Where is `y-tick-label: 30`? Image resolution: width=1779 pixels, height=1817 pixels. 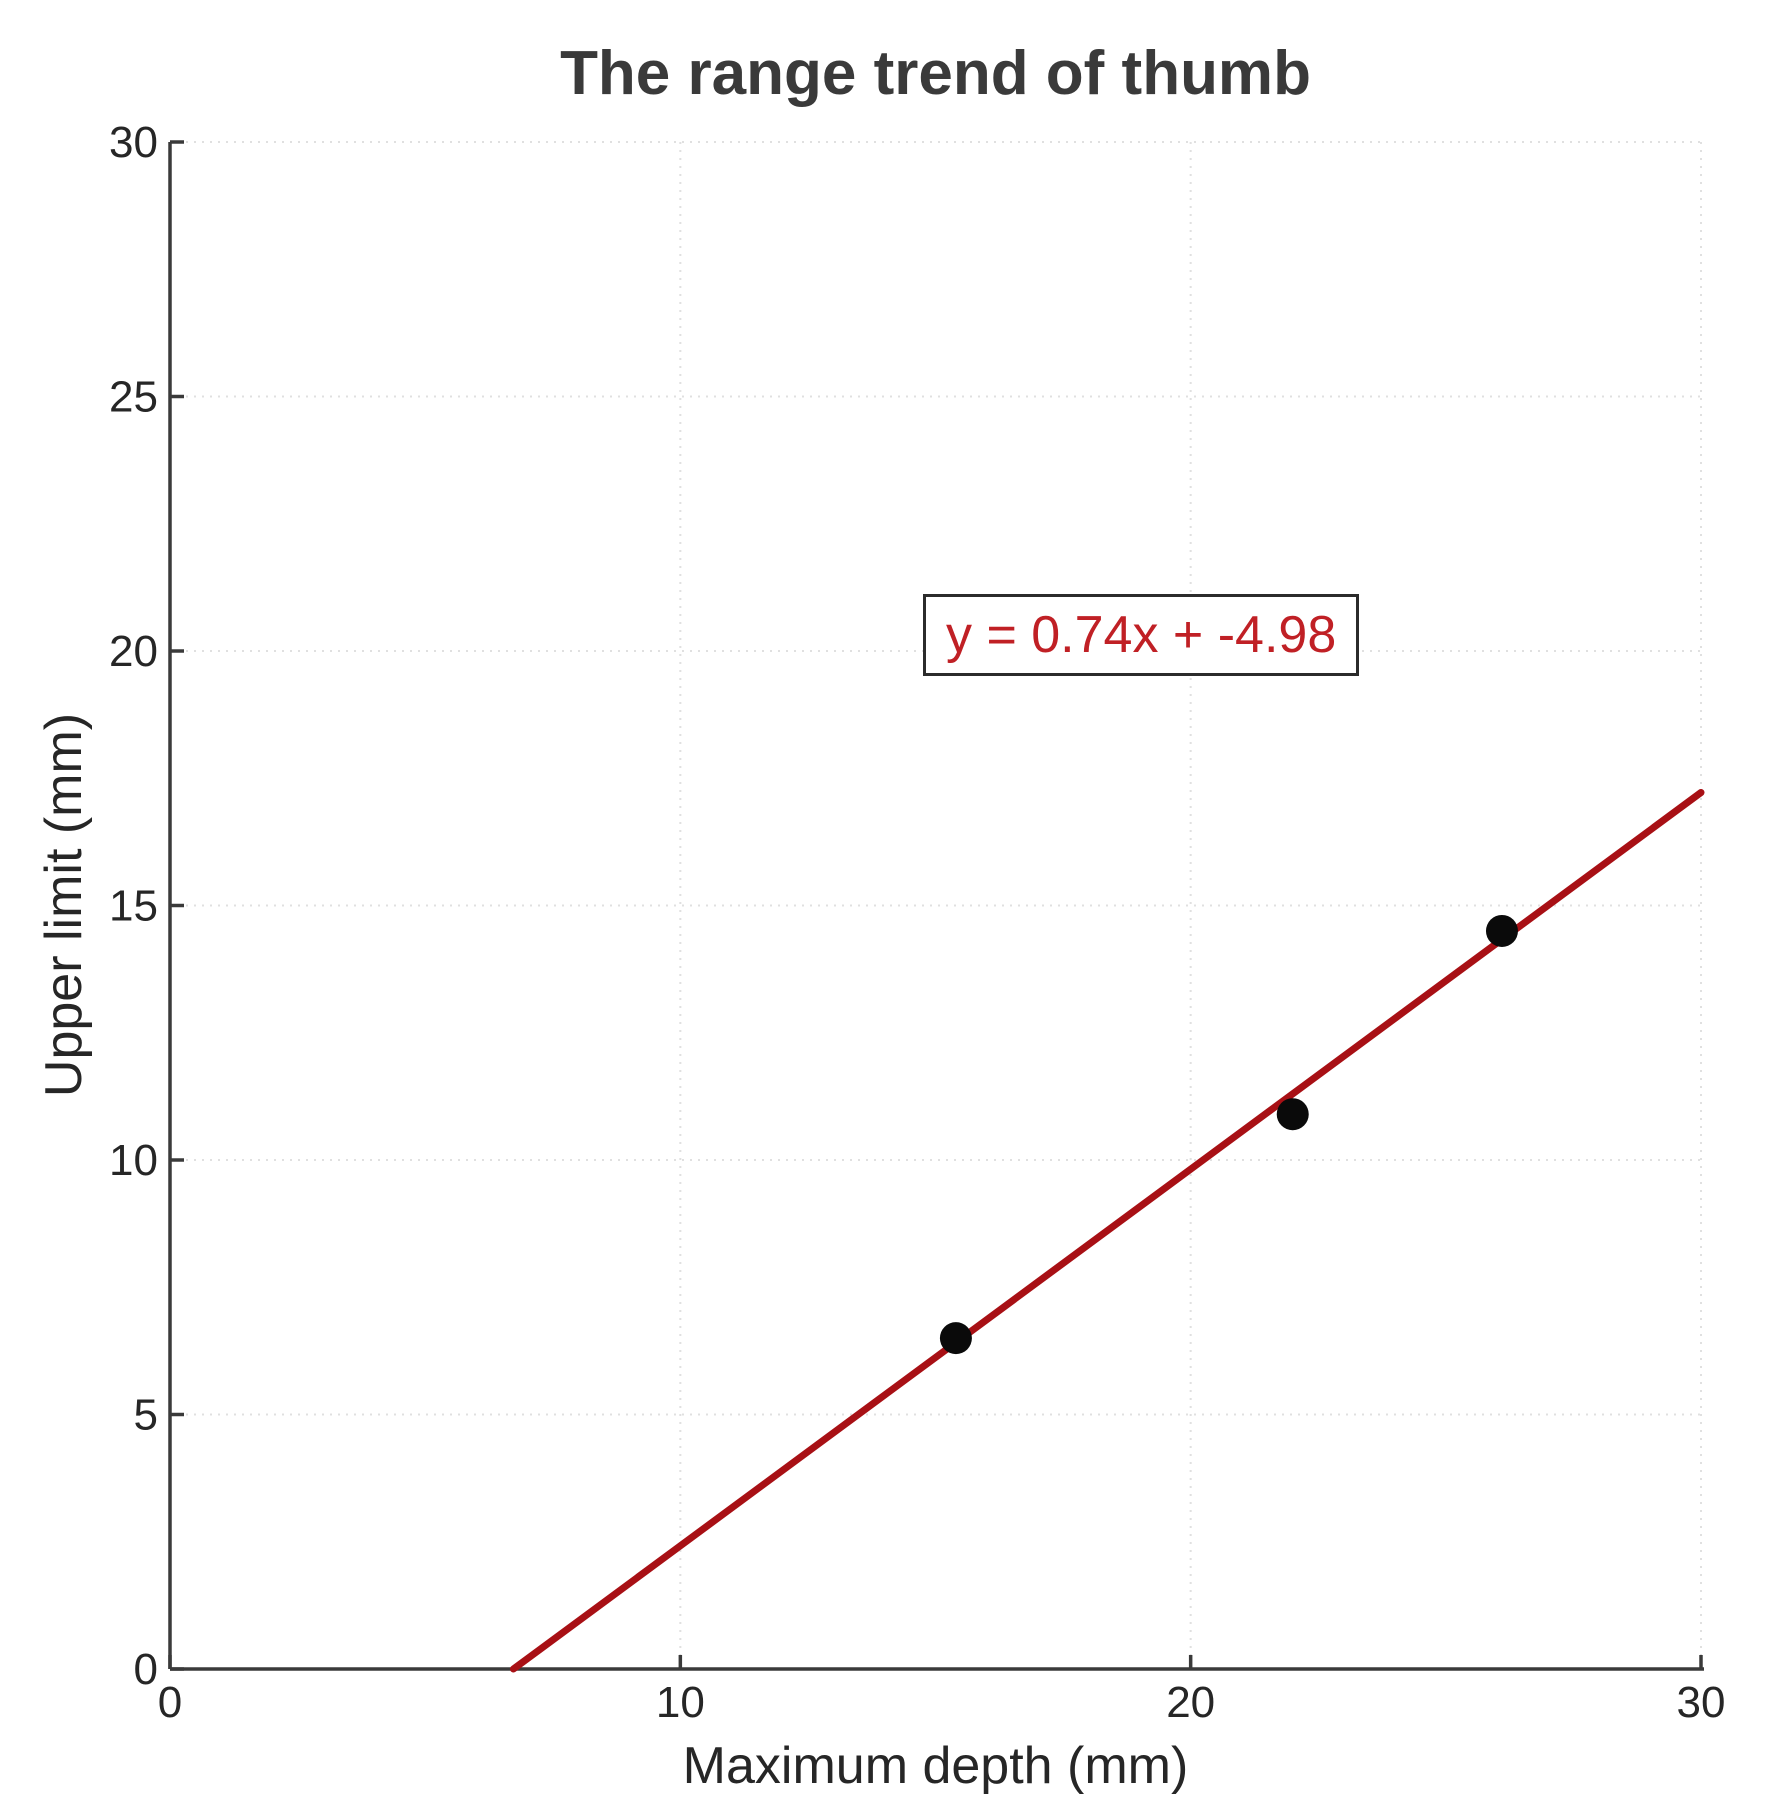
y-tick-label: 30 is located at coordinates (133, 142).